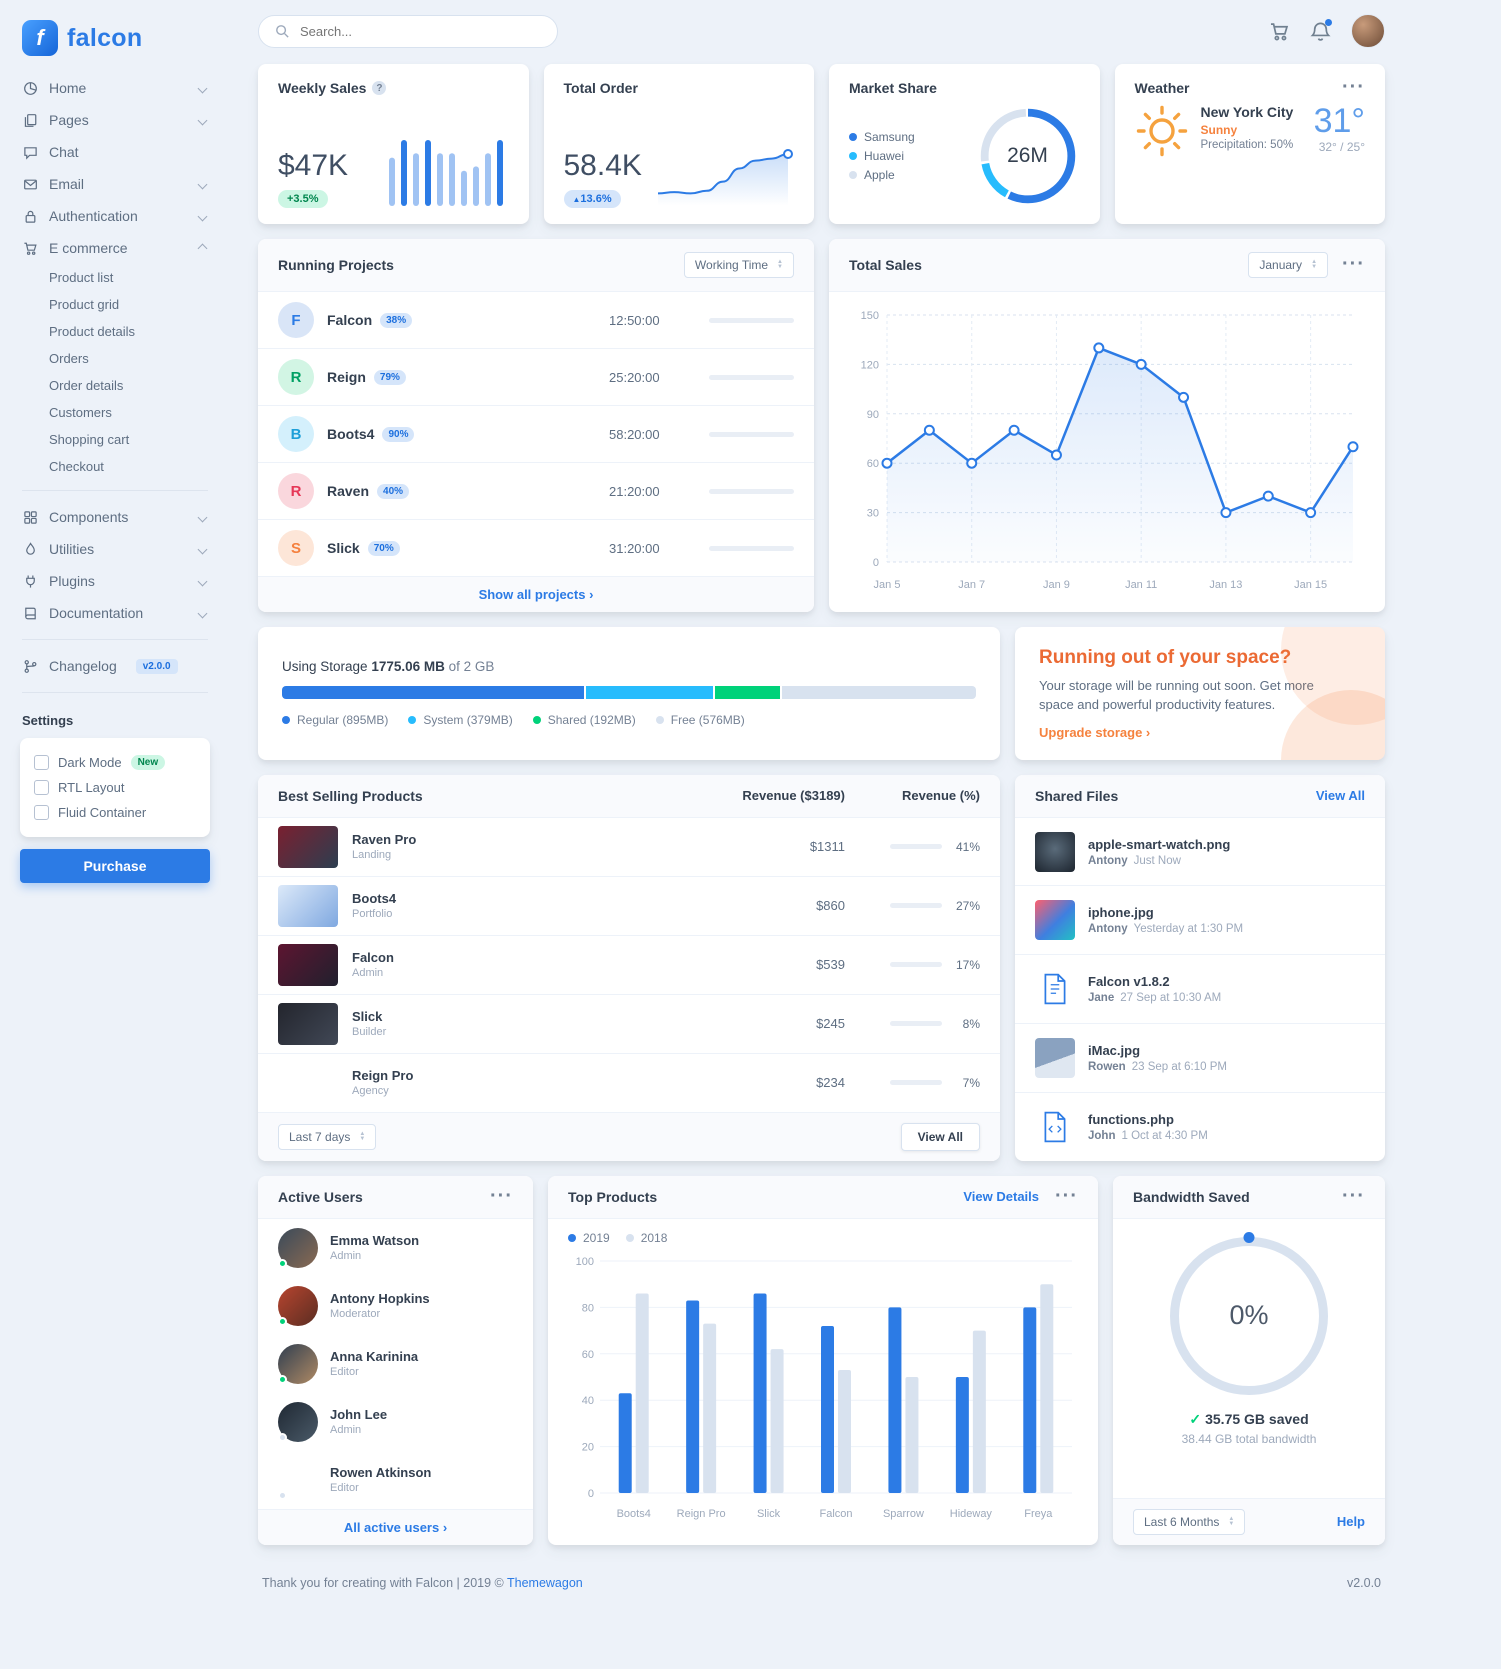 This screenshot has height=1669, width=1501. I want to click on product-revenue: $245, so click(830, 1024).